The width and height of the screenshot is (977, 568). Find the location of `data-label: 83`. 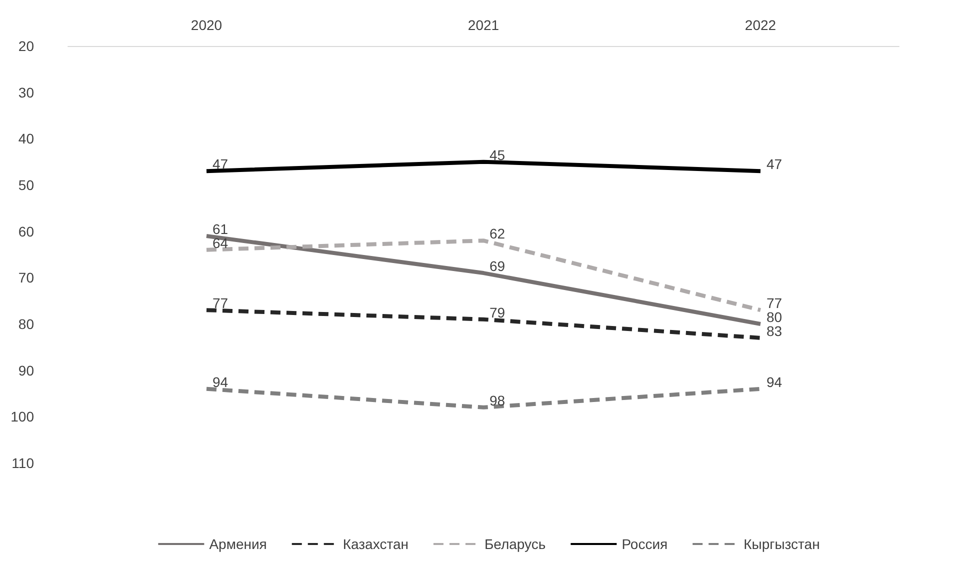

data-label: 83 is located at coordinates (774, 330).